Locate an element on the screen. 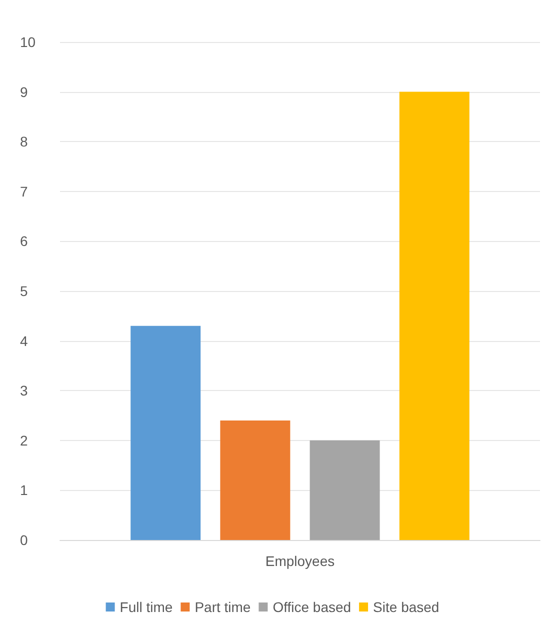 This screenshot has width=545, height=627. y-tick-label: 6 is located at coordinates (24, 241).